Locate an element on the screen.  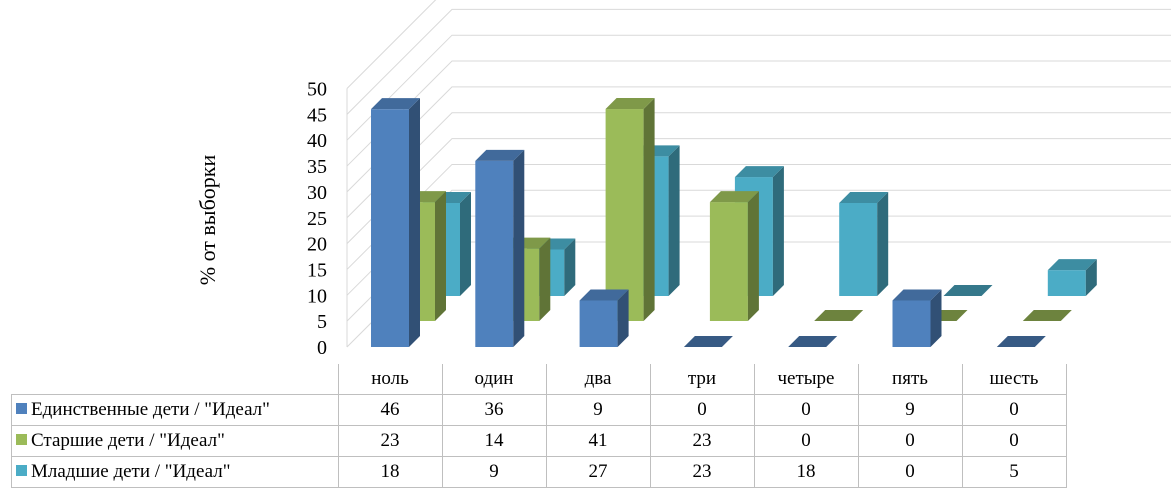
y-axis-title: % от выборки is located at coordinates (208, 220).